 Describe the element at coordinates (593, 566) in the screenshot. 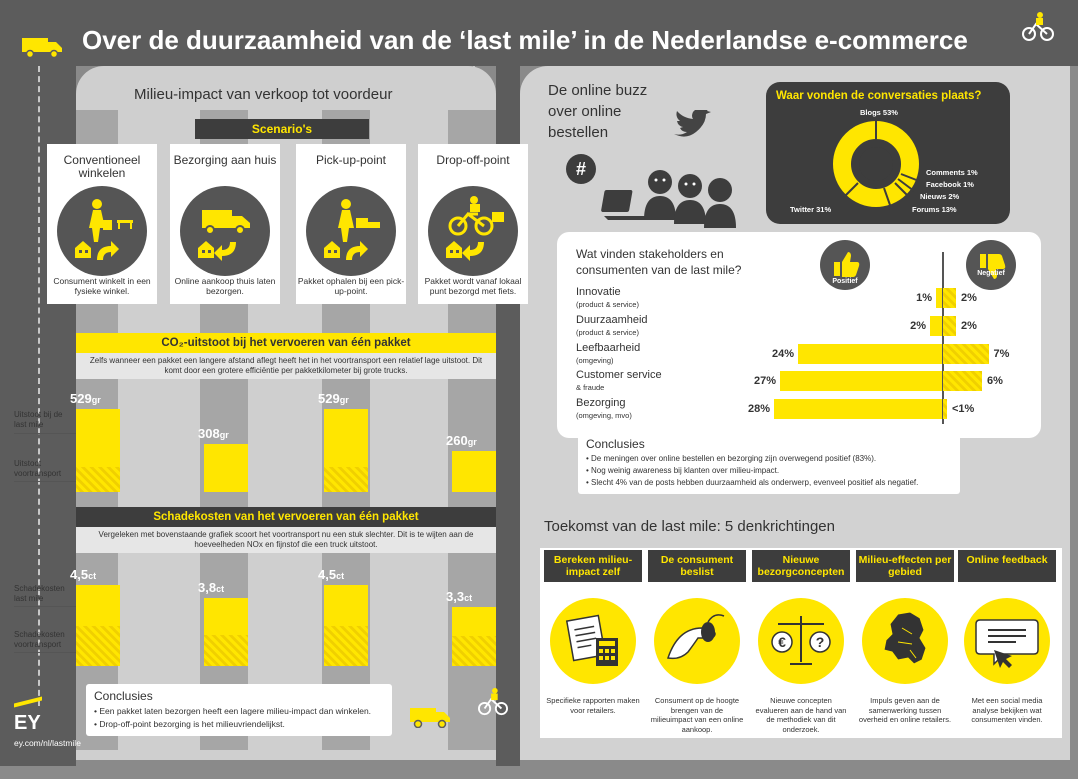

I see `future-head: Bereken milieu-impact zelf` at that location.